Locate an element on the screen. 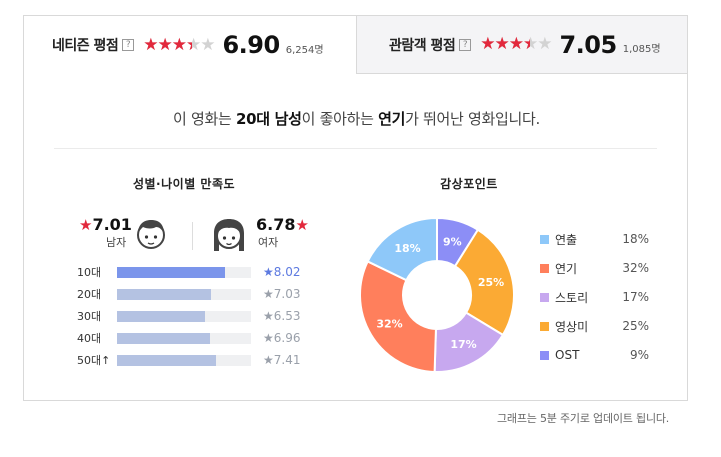  age-score-value: 6.96 is located at coordinates (287, 338).